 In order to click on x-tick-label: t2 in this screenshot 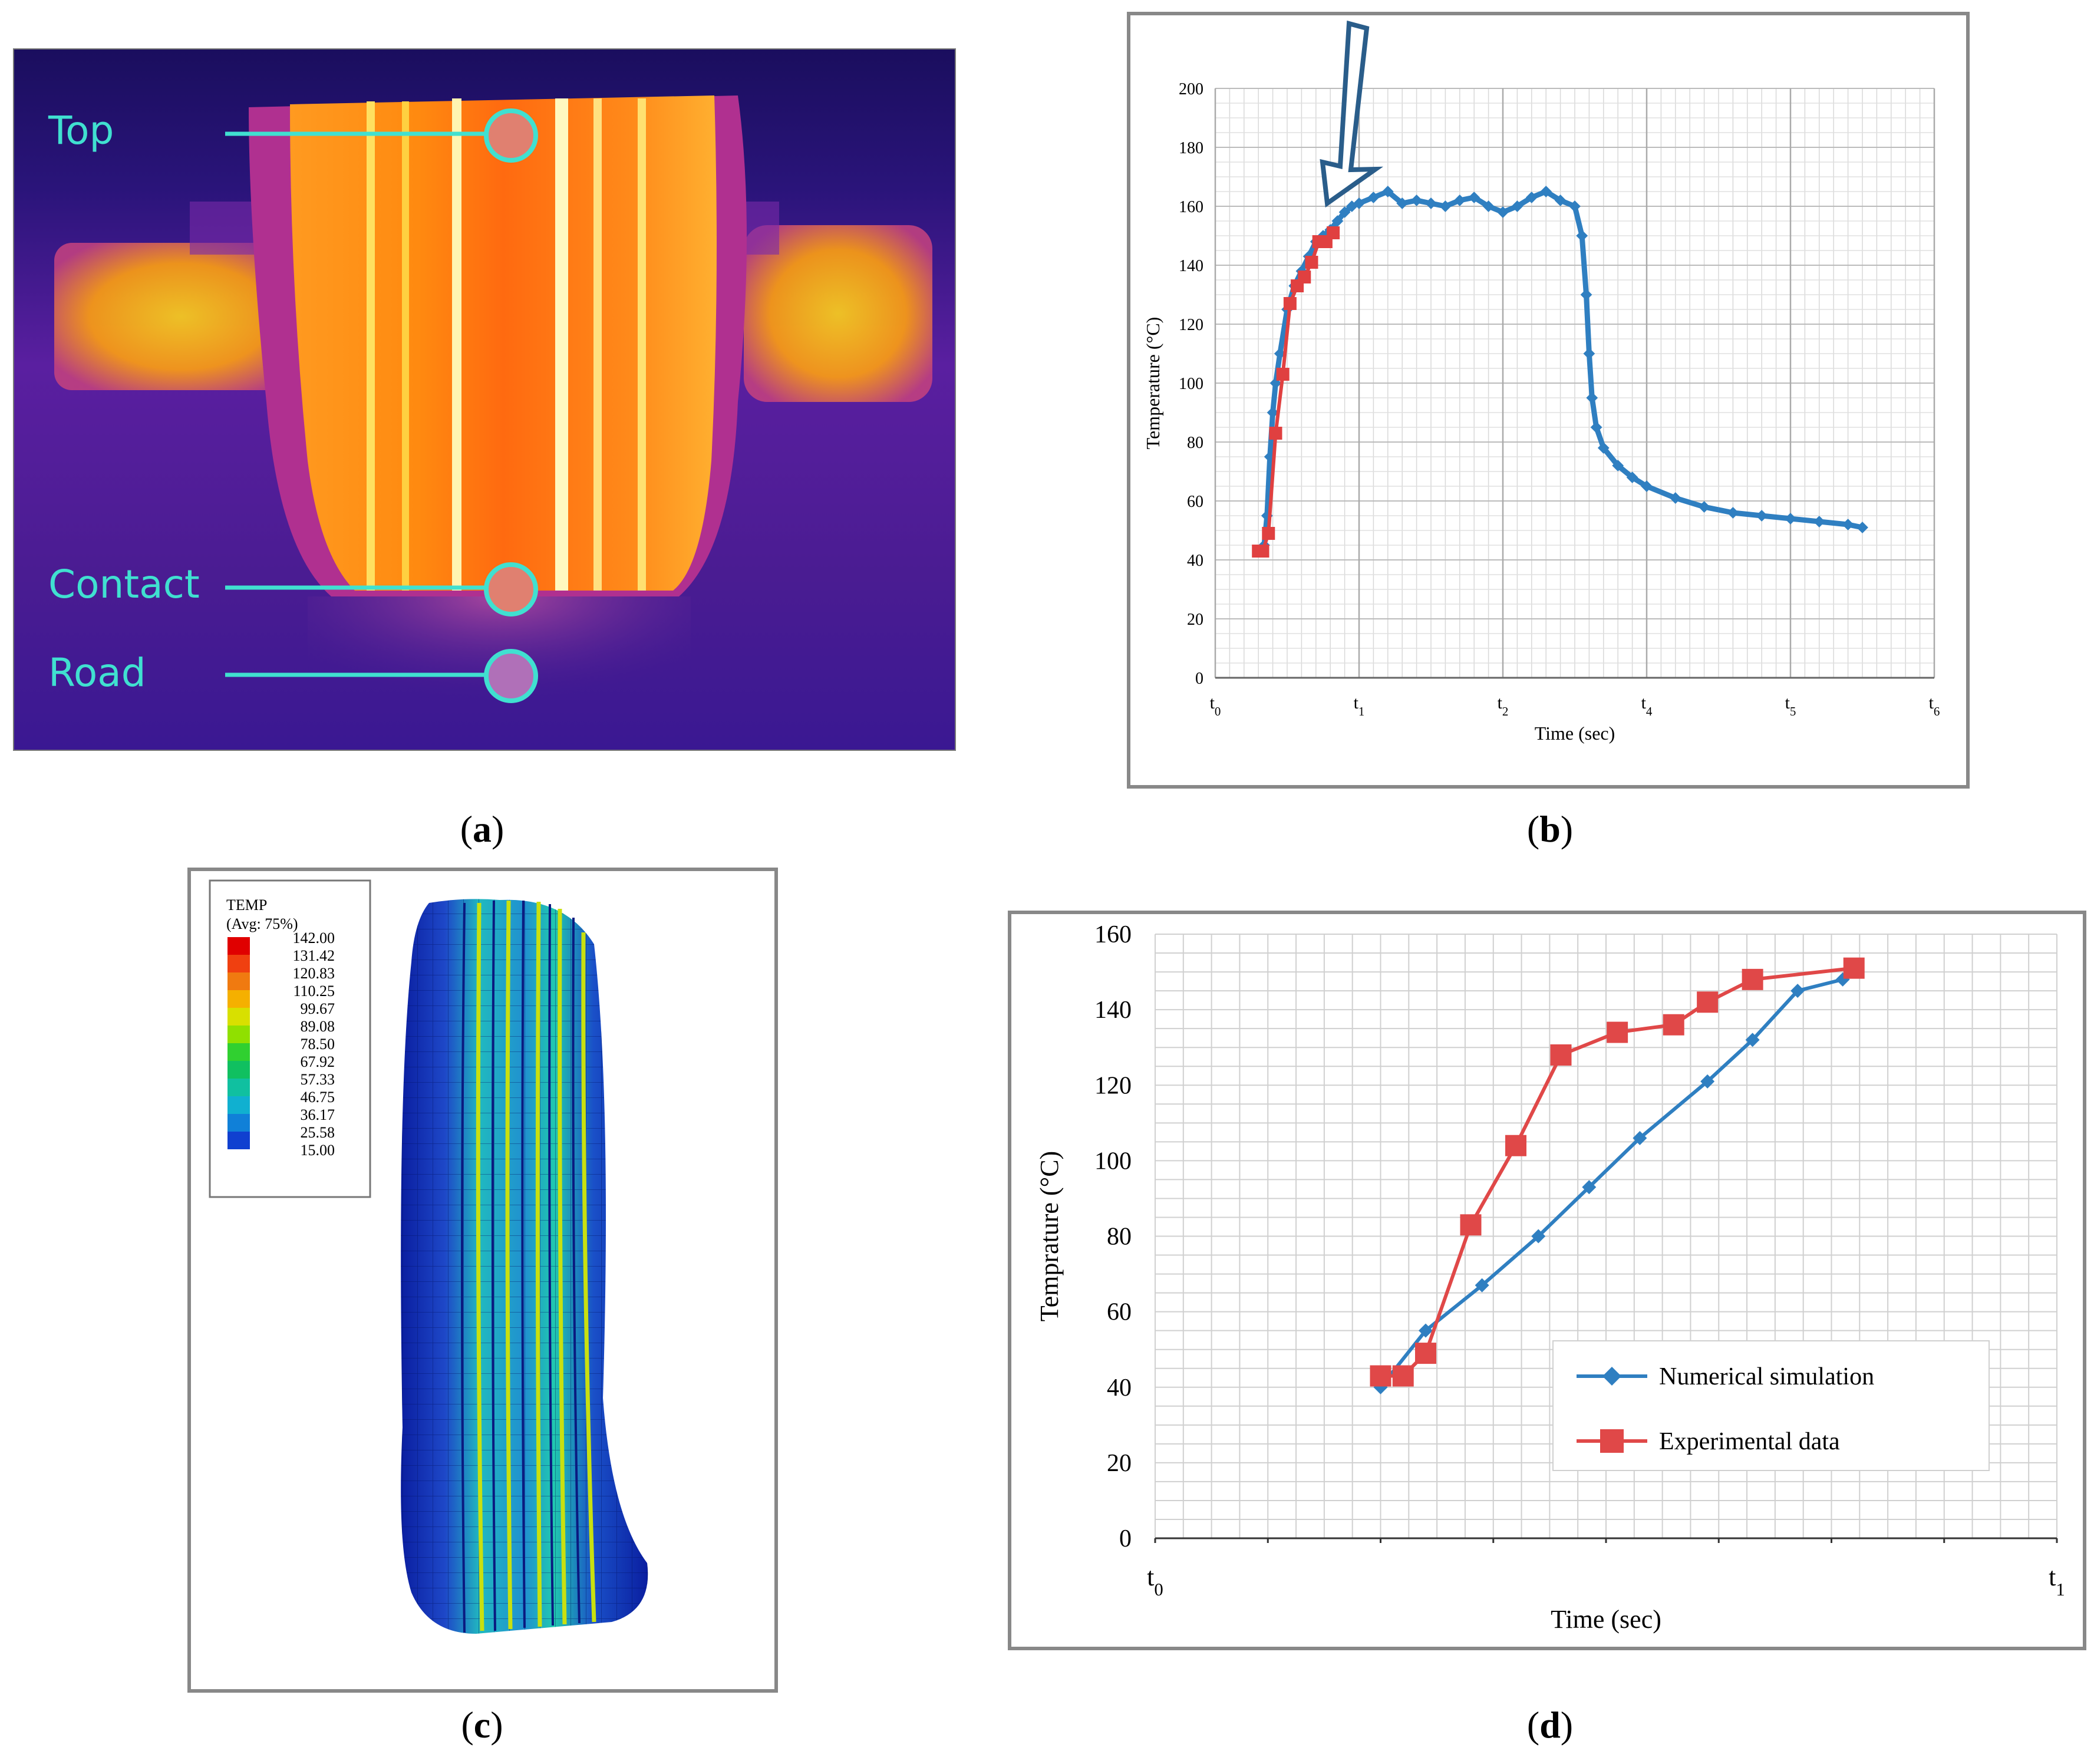, I will do `click(1503, 705)`.